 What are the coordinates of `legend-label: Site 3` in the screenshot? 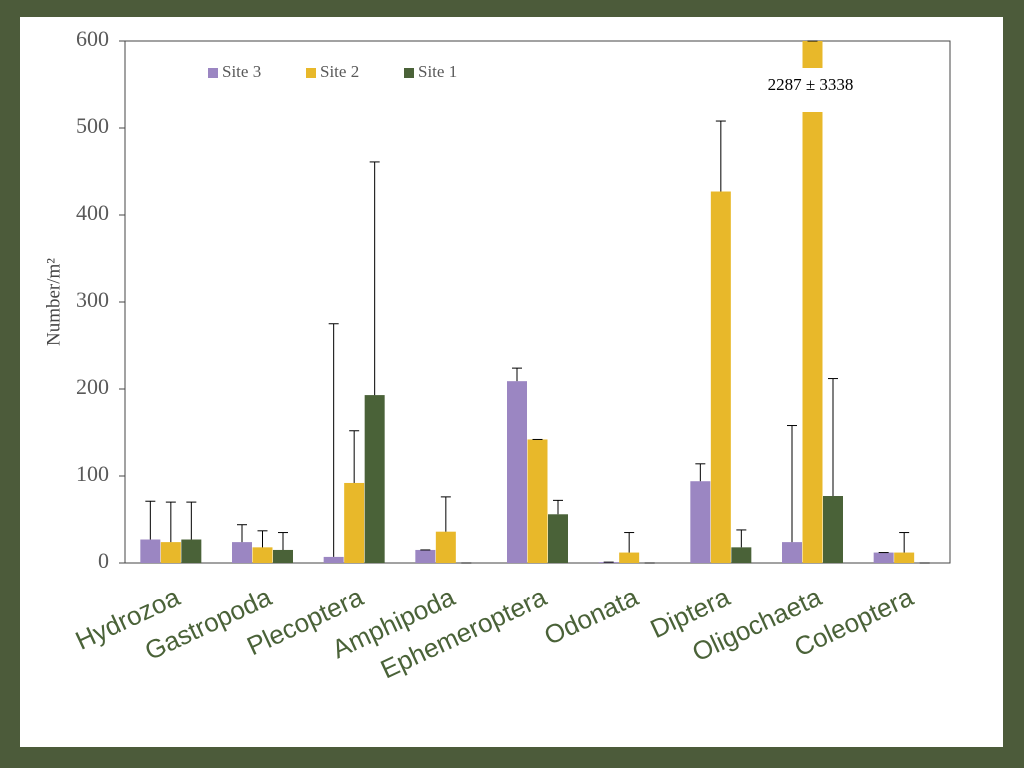 It's located at (241, 71).